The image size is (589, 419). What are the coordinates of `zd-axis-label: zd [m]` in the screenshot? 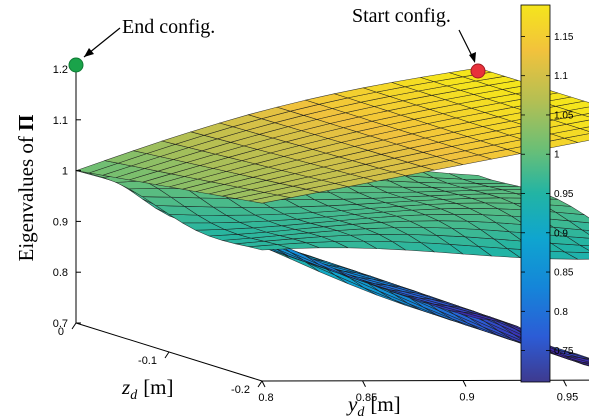 It's located at (147, 389).